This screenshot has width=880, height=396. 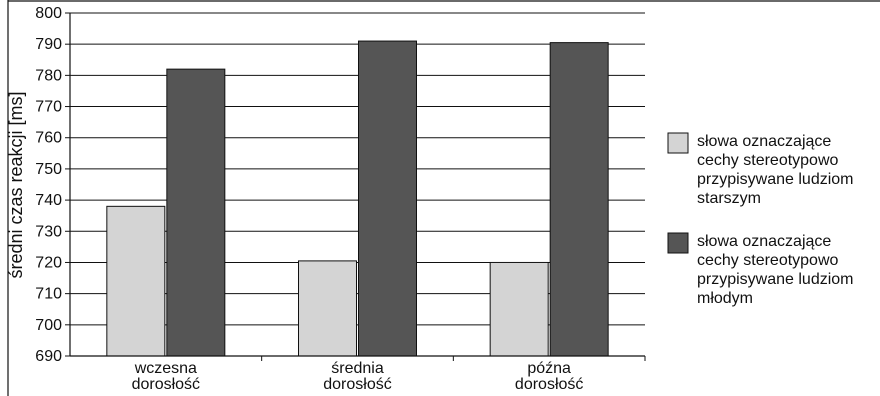 What do you see at coordinates (48, 169) in the screenshot?
I see `y-tick-label: 750` at bounding box center [48, 169].